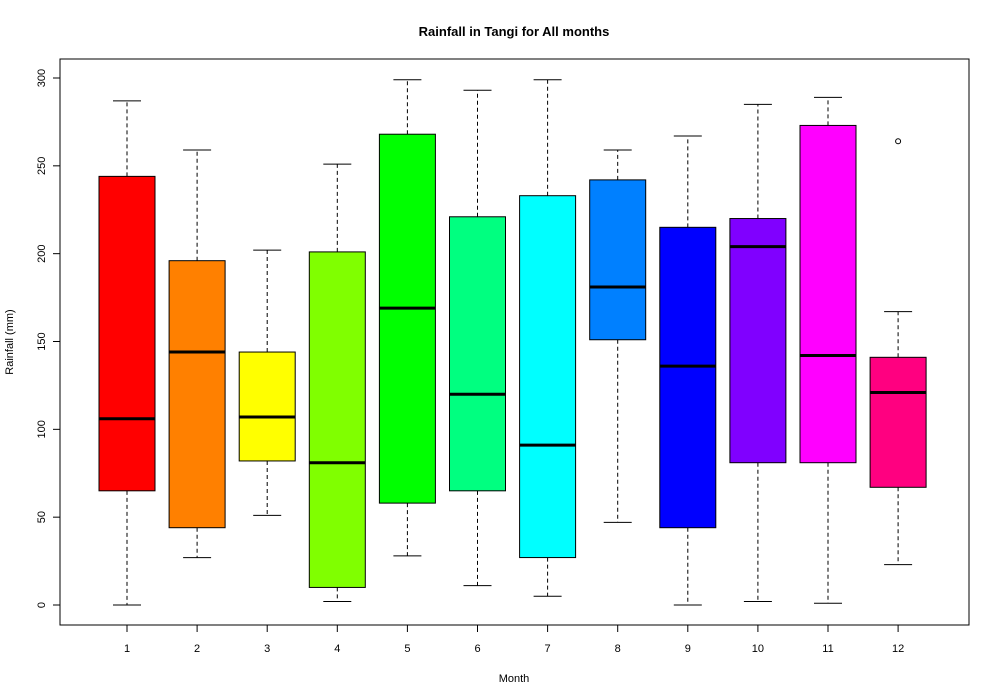 This screenshot has height=700, width=1000. Describe the element at coordinates (514, 639) in the screenshot. I see `x-axis: 1 2 3 4 5 6 7 8 9 10 11 12` at that location.